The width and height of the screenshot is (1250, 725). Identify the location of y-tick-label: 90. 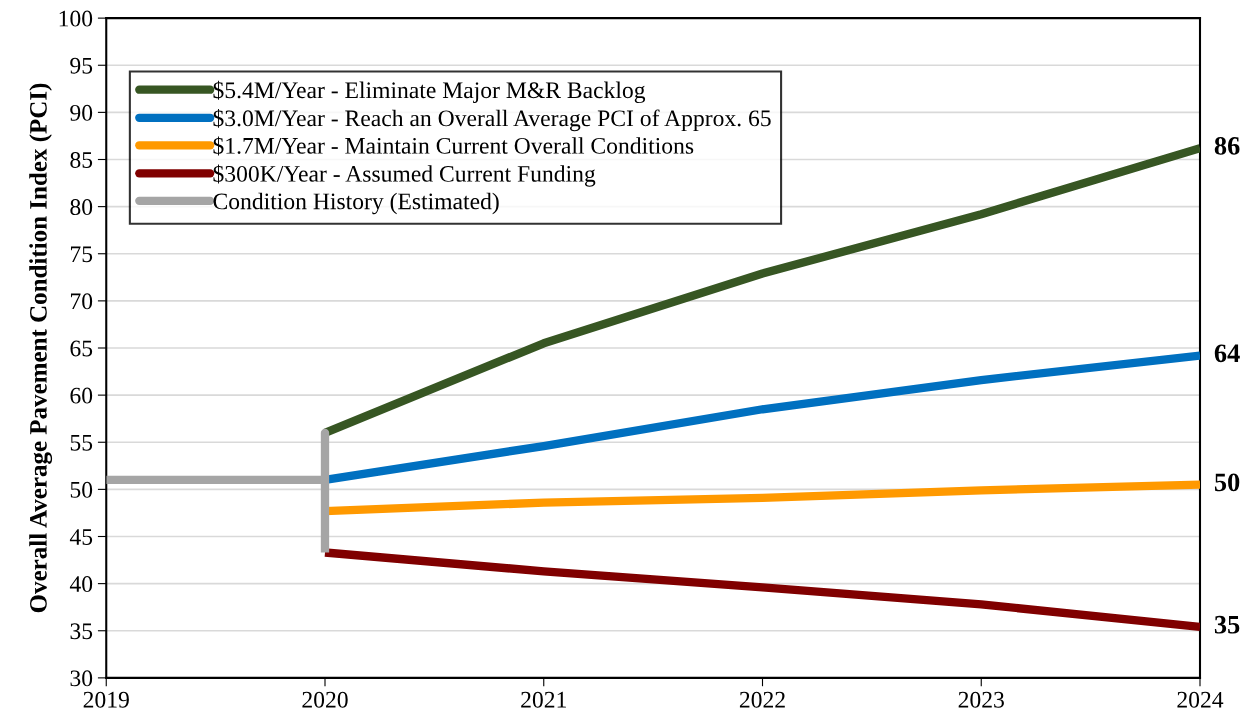
(81, 112).